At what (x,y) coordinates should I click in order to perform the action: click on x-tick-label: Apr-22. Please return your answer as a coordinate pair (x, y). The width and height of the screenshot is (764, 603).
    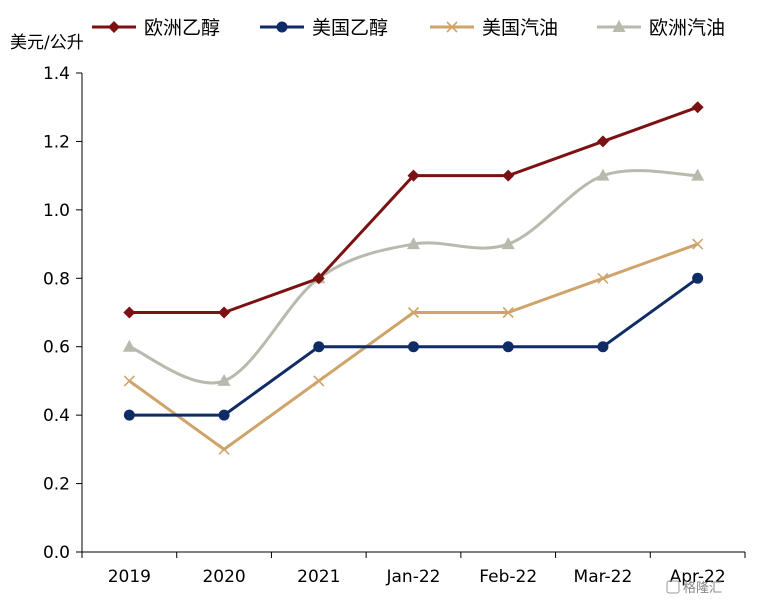
    Looking at the image, I should click on (698, 577).